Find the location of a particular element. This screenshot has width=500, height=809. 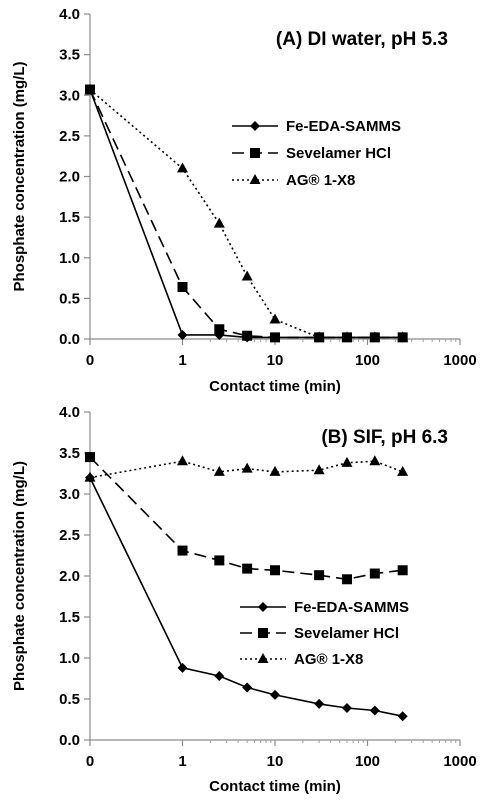

panel-title: (A) DI water, pH 5.3 is located at coordinates (362, 39).